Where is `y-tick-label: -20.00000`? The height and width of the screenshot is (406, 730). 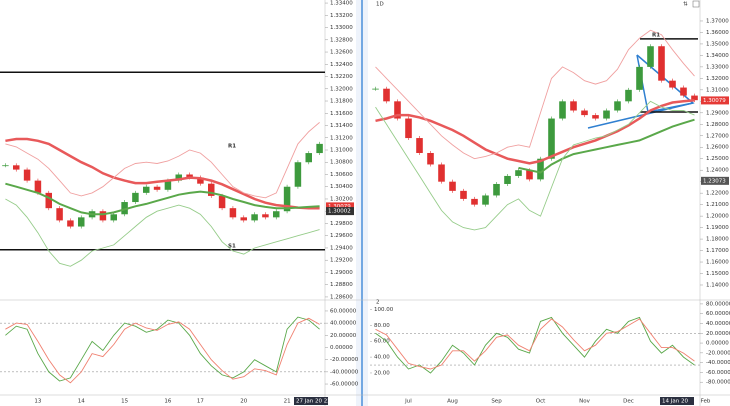 y-tick-label: -20.00000 is located at coordinates (718, 353).